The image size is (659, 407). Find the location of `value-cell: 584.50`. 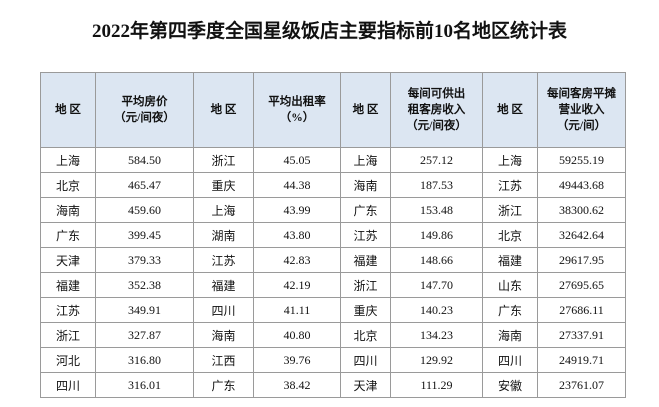

value-cell: 584.50 is located at coordinates (144, 160).